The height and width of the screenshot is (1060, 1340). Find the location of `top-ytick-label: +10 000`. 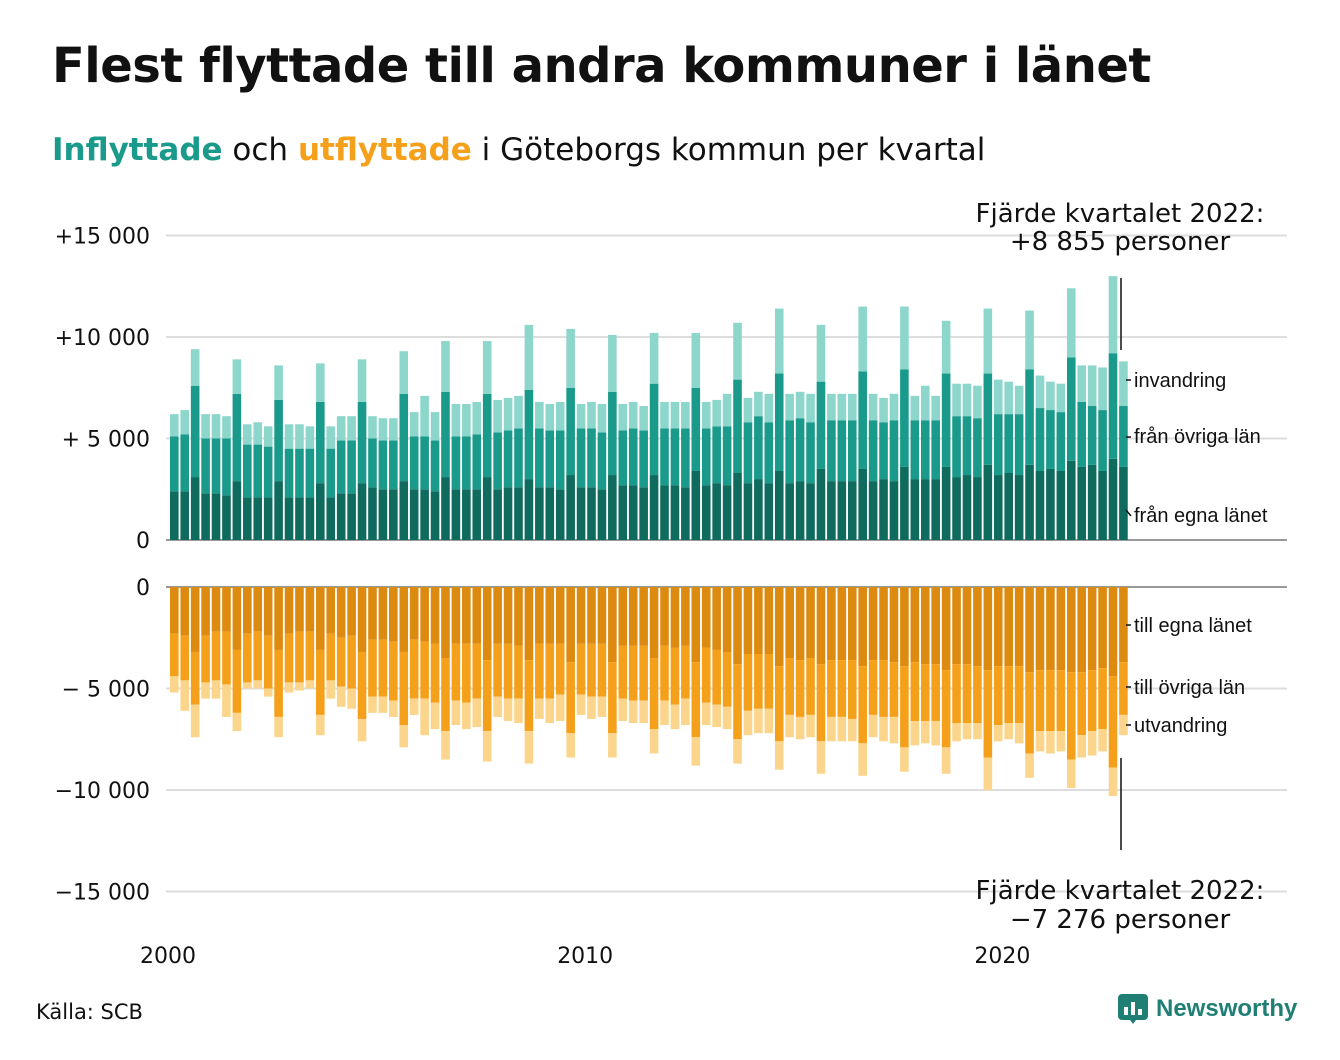

top-ytick-label: +10 000 is located at coordinates (102, 338).